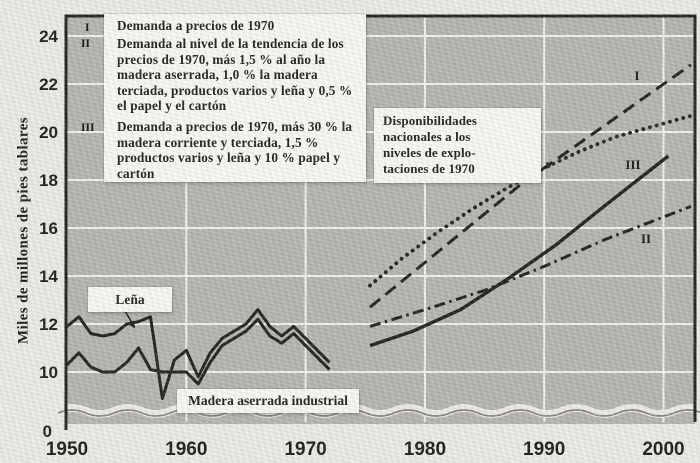 This screenshot has height=463, width=700. I want to click on legend-numeral-III: III, so click(88, 128).